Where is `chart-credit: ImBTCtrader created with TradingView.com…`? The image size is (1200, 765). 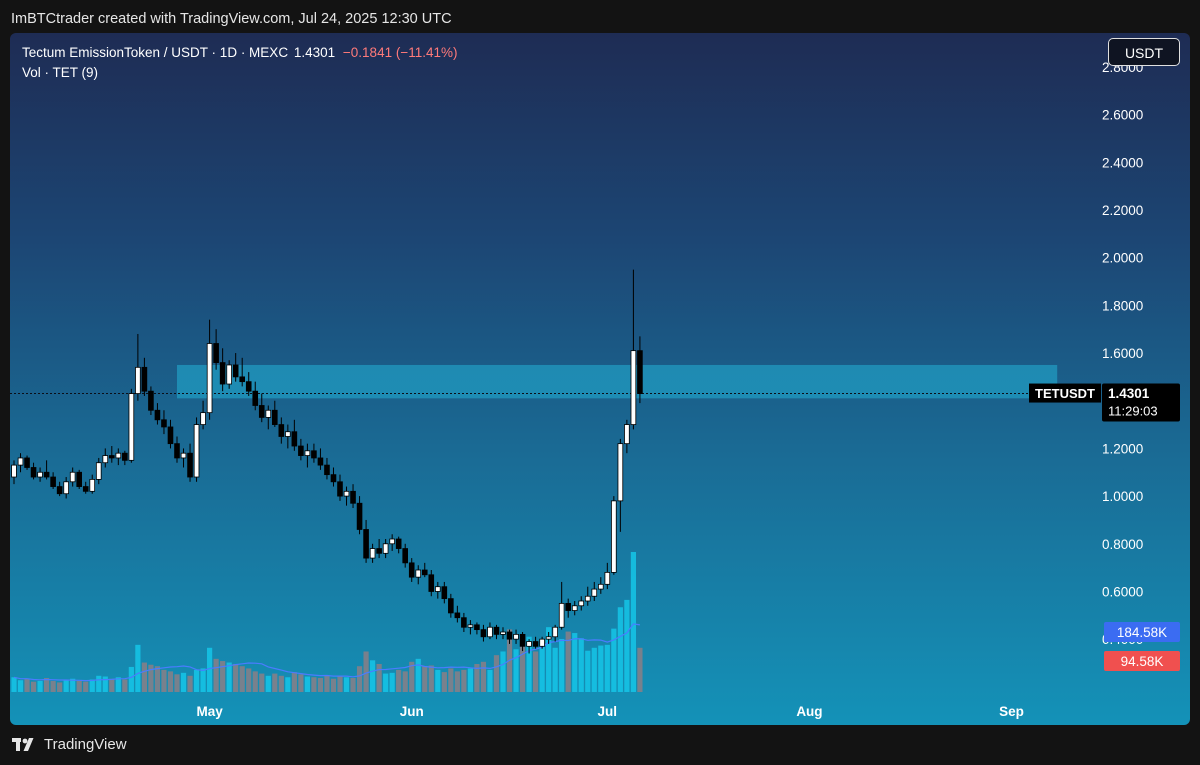 chart-credit: ImBTCtrader created with TradingView.com… is located at coordinates (231, 19).